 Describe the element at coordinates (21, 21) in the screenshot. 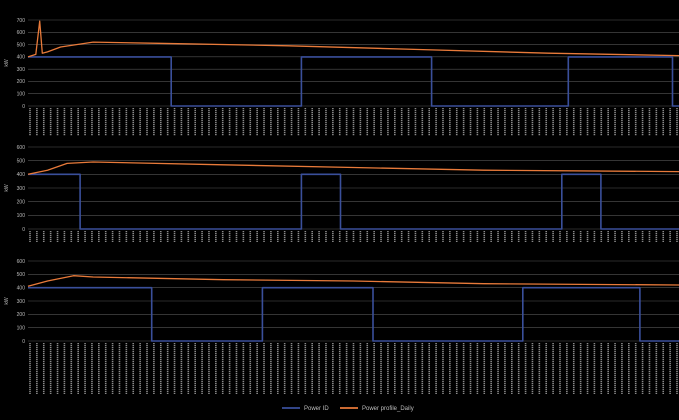

I see `y-tick-label: 700` at that location.